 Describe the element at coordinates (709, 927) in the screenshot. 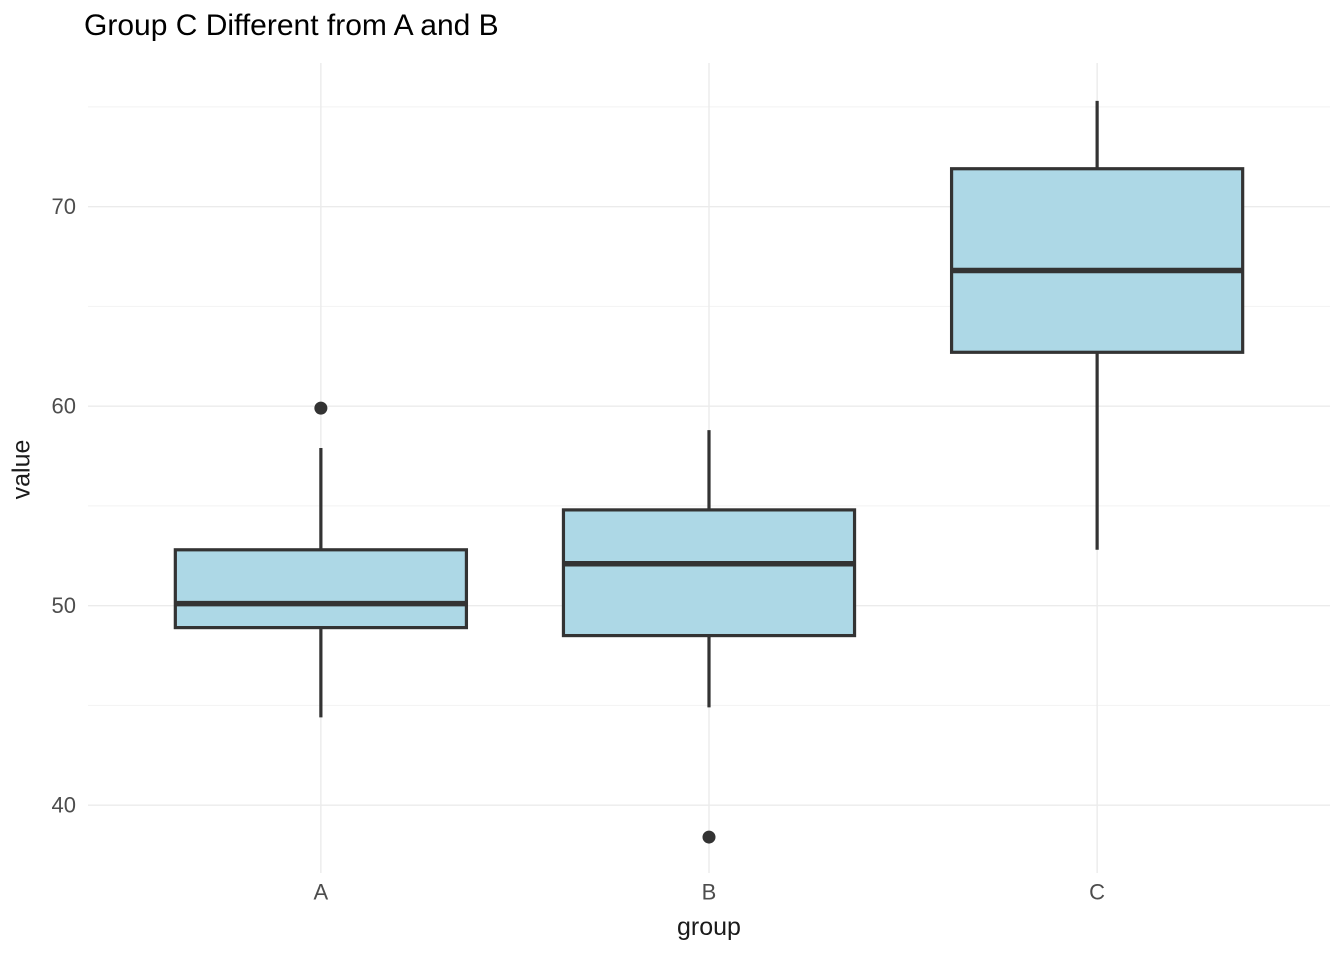

I see `x-axis-title: group` at that location.